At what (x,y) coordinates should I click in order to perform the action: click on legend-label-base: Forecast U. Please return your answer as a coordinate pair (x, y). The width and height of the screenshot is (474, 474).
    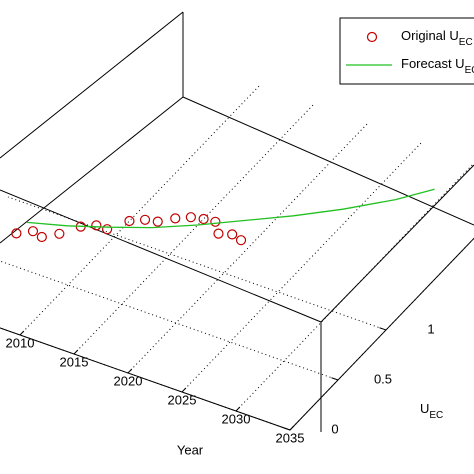
    Looking at the image, I should click on (433, 63).